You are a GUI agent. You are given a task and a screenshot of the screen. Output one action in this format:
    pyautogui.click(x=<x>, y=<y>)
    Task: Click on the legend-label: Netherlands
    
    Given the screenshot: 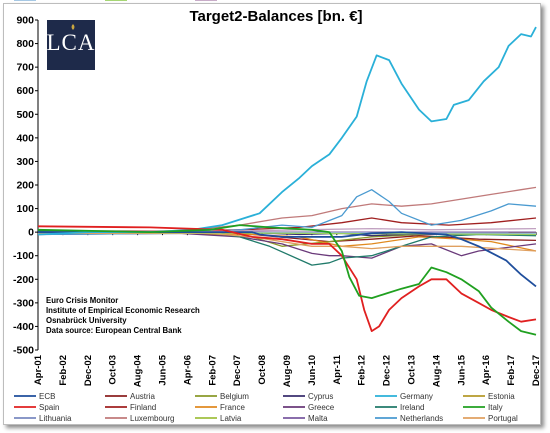 What is the action you would take?
    pyautogui.click(x=421, y=418)
    